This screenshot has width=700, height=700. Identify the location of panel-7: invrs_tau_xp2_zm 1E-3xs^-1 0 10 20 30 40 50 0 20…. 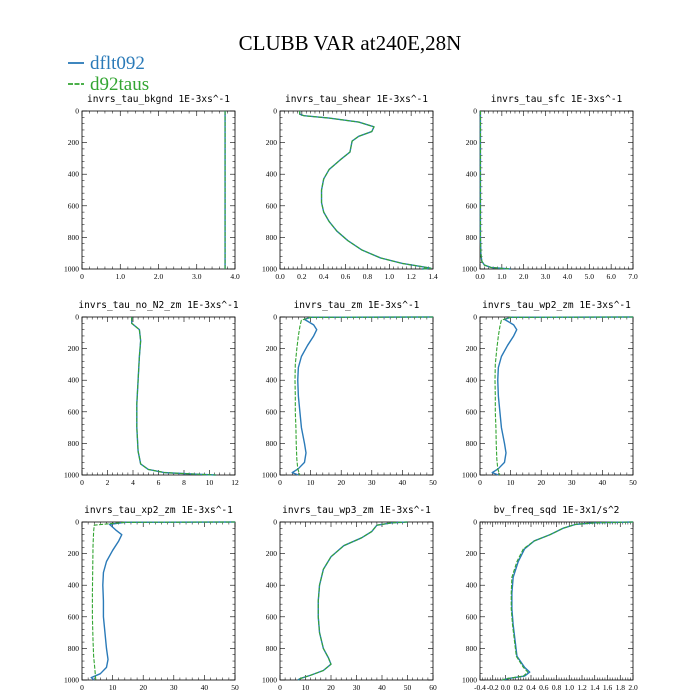
(151, 598).